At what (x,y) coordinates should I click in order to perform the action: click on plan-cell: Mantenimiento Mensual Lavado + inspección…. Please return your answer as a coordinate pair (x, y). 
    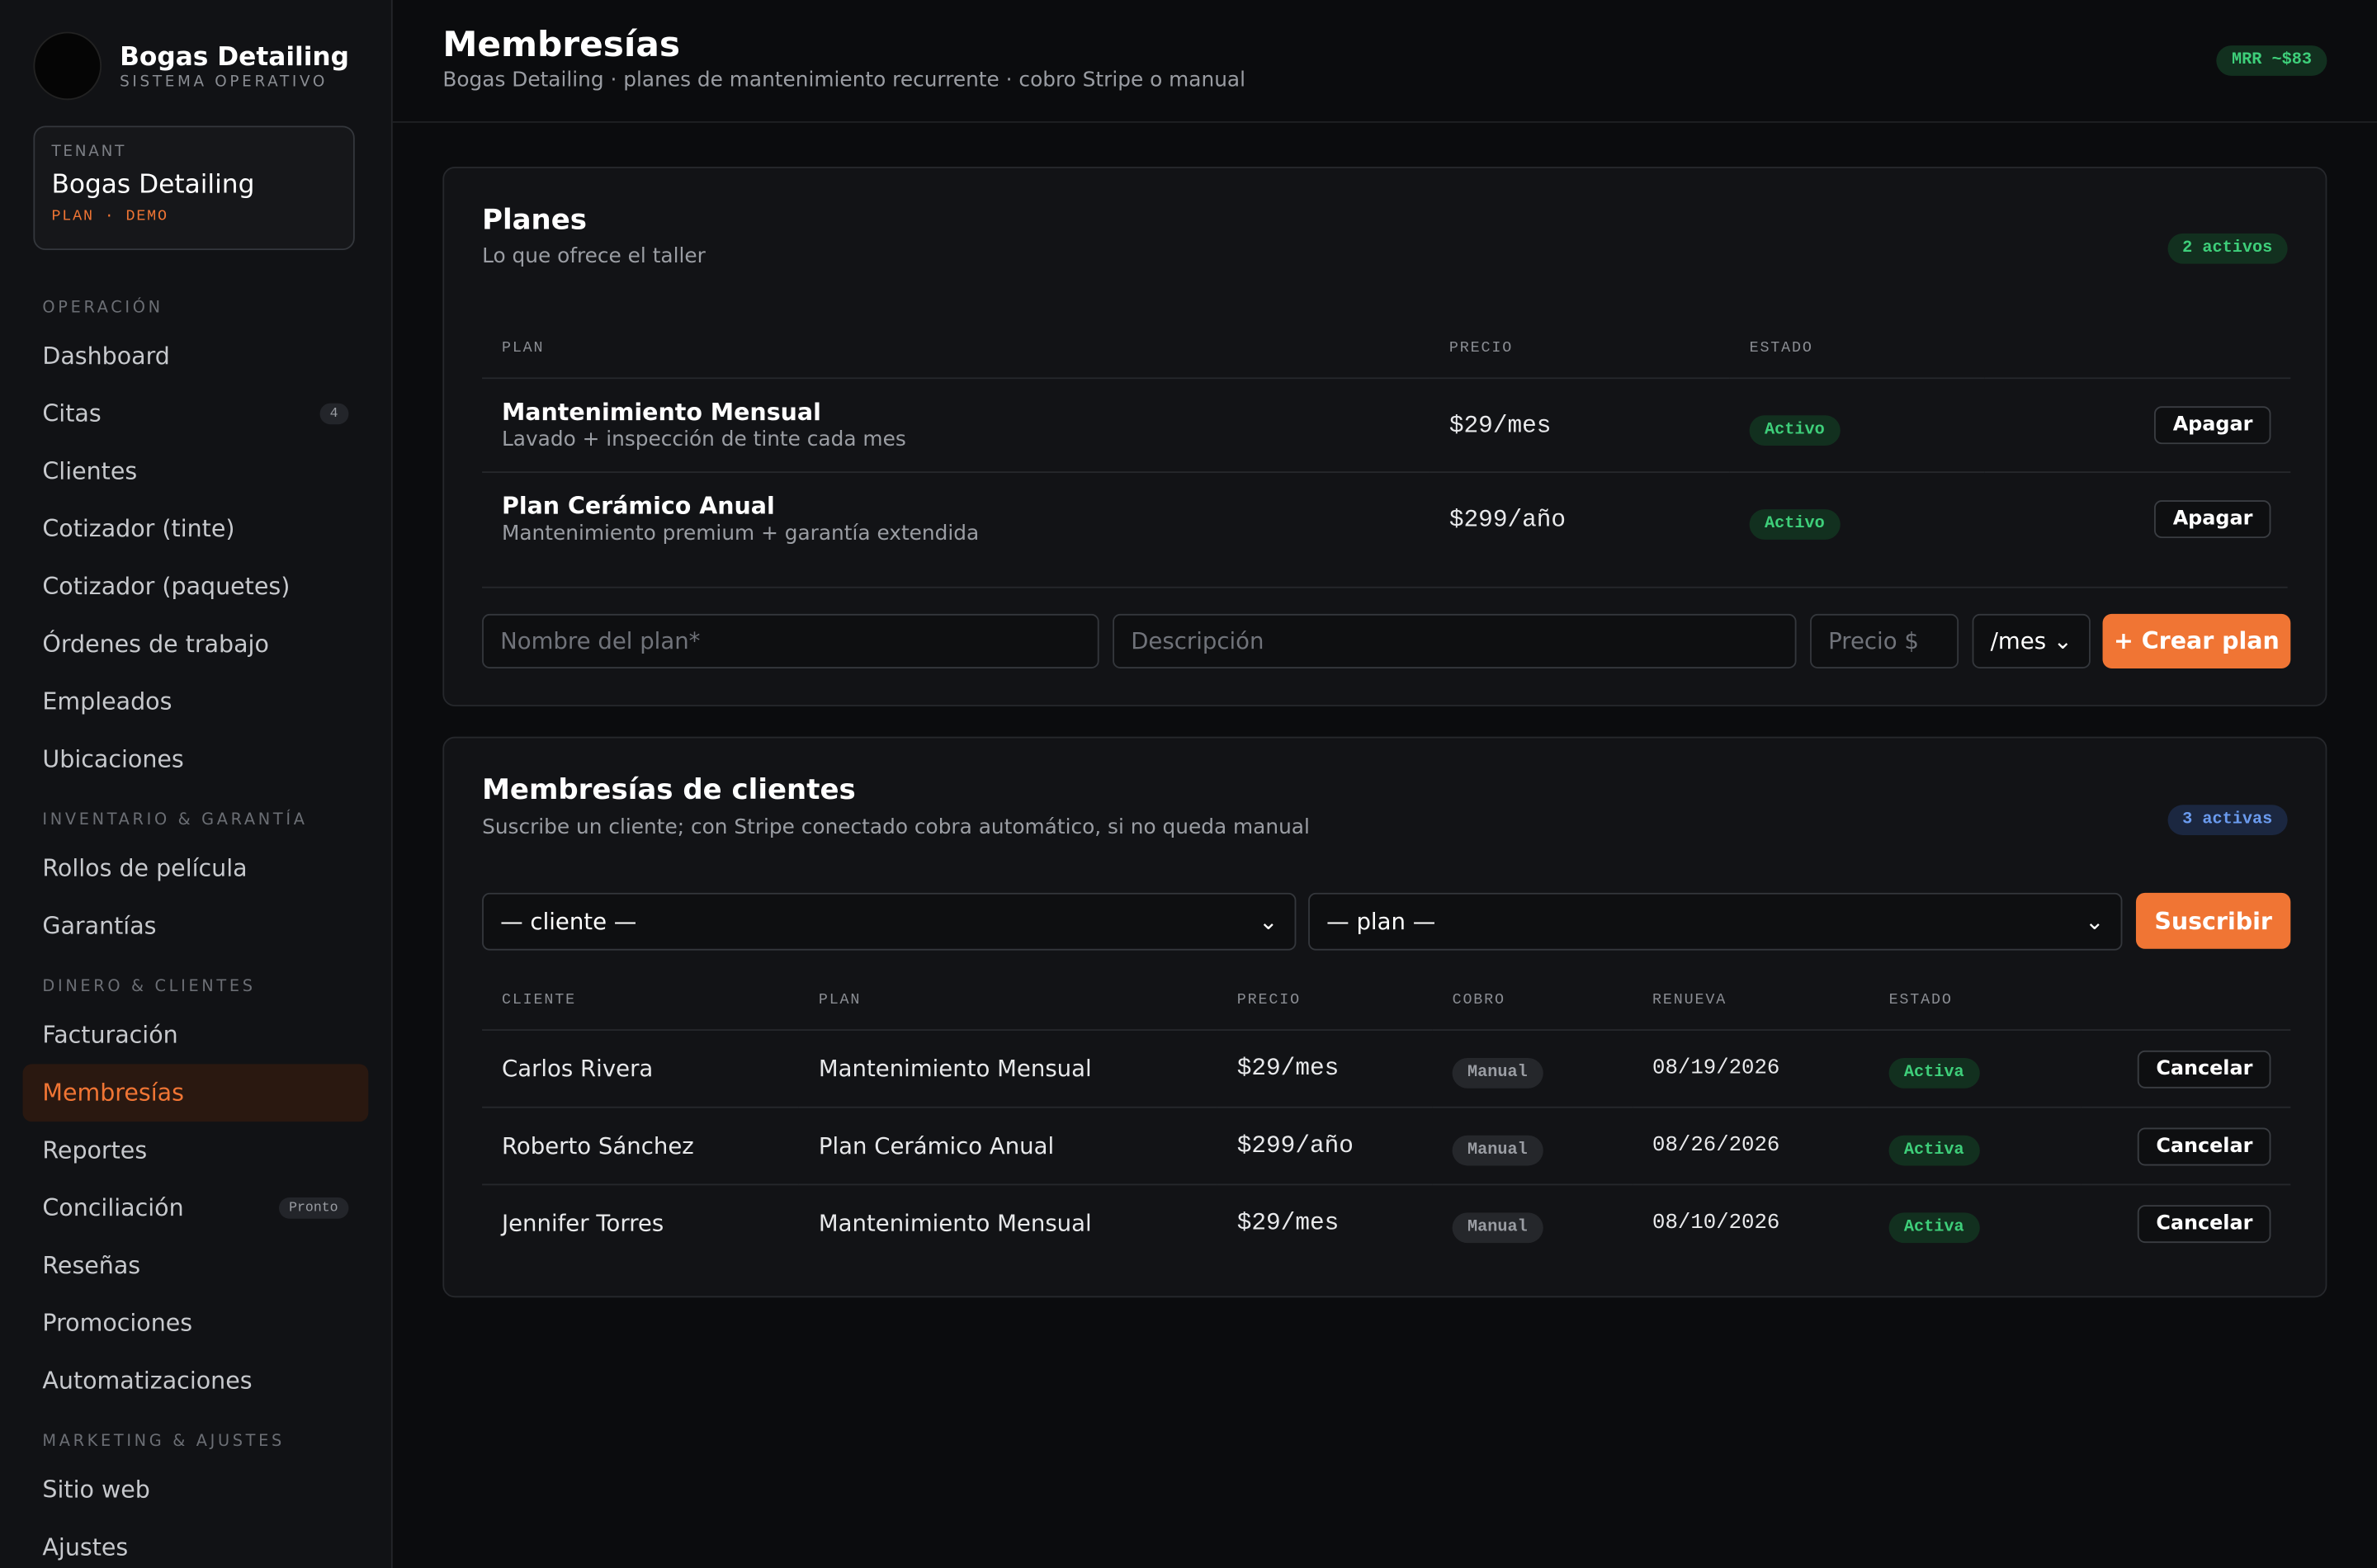
    Looking at the image, I should click on (956, 426).